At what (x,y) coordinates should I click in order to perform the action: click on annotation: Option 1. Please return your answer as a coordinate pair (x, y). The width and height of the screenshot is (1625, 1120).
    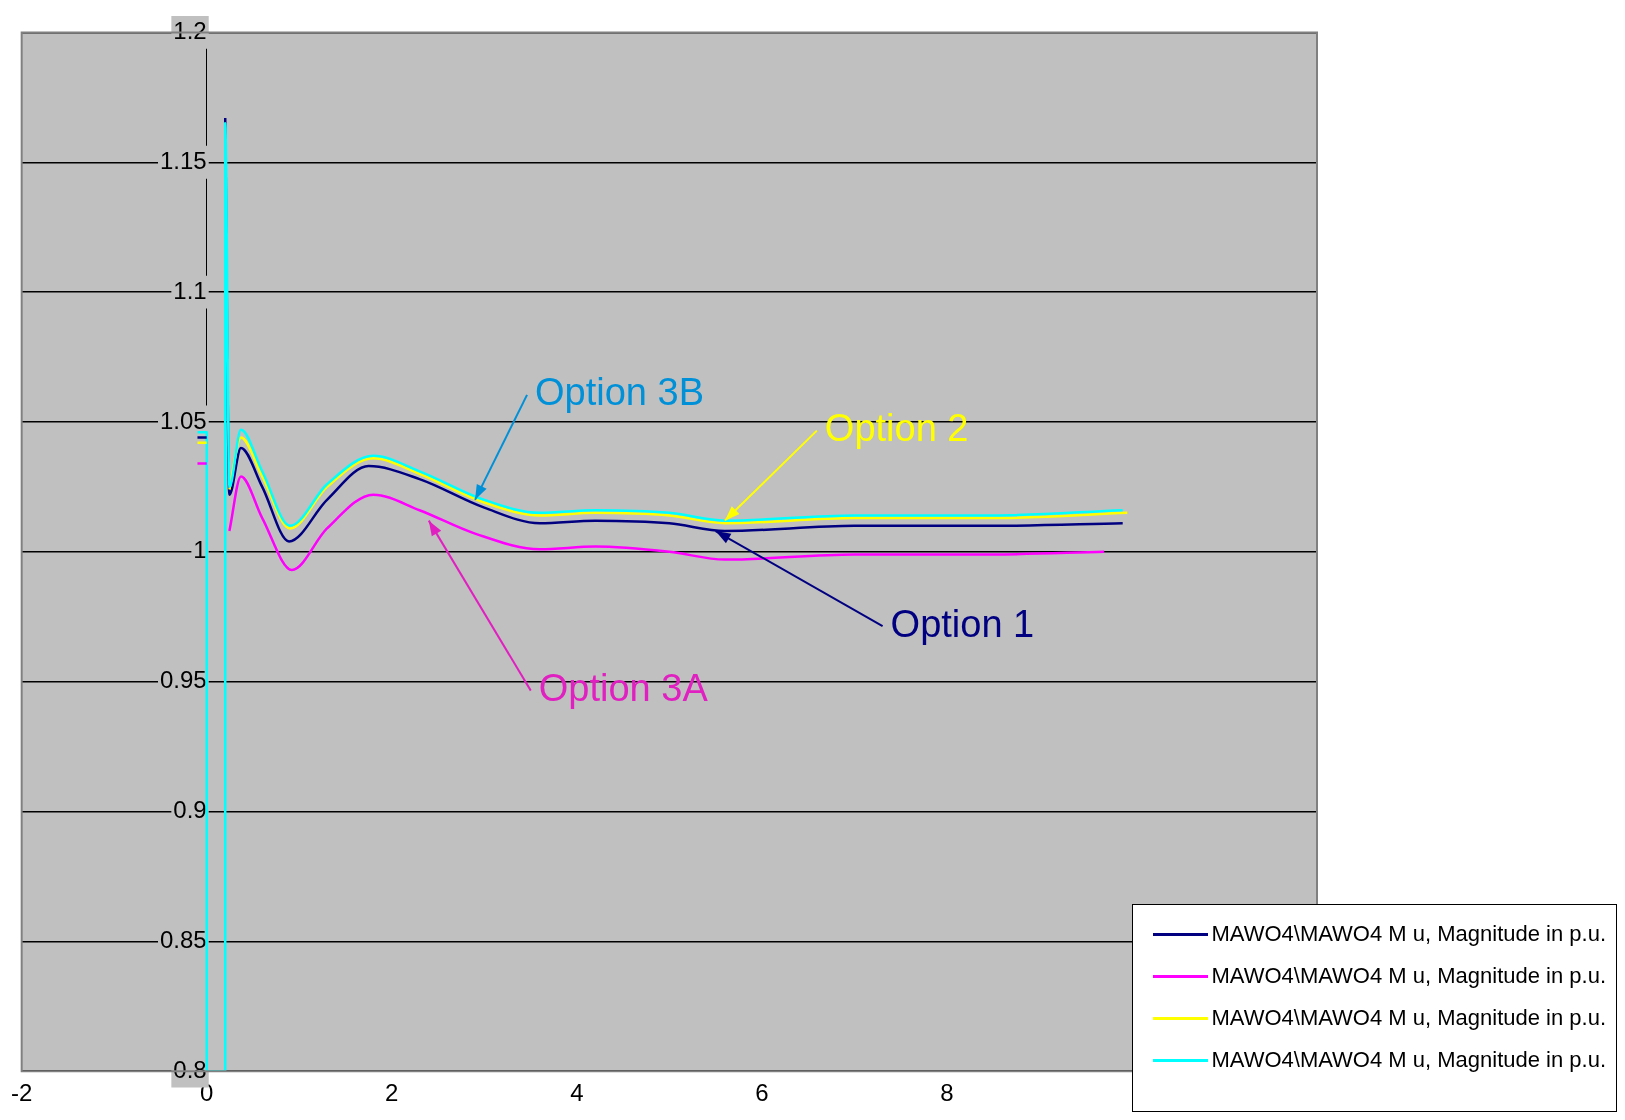
    Looking at the image, I should click on (962, 623).